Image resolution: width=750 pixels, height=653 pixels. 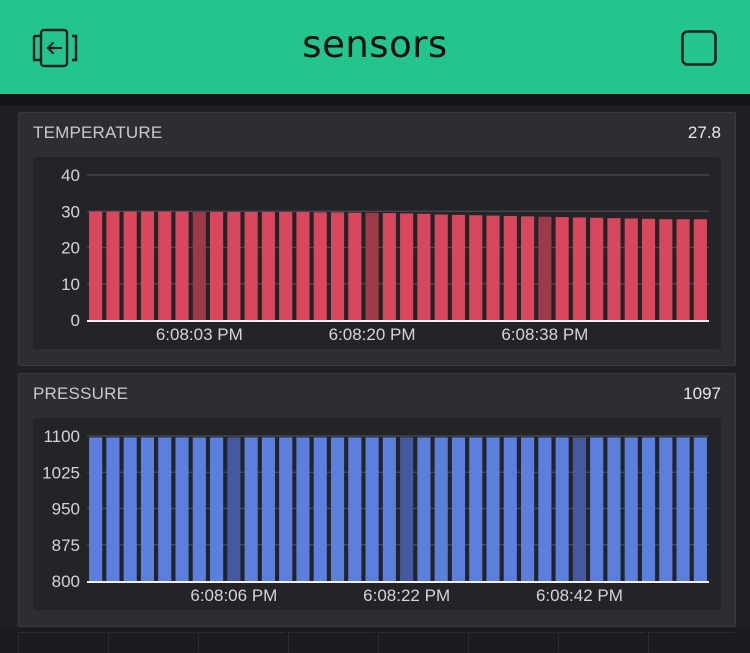 I want to click on square-icon, so click(x=699, y=48).